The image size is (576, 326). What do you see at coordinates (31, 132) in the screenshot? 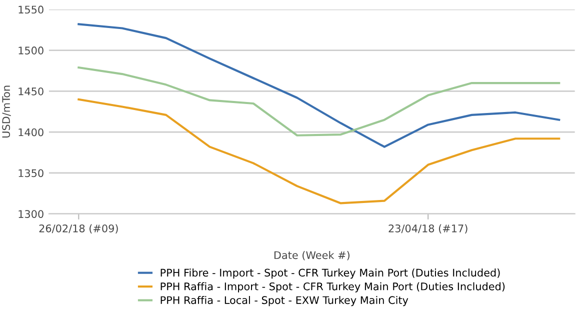
I see `y-tick-label: 1400` at bounding box center [31, 132].